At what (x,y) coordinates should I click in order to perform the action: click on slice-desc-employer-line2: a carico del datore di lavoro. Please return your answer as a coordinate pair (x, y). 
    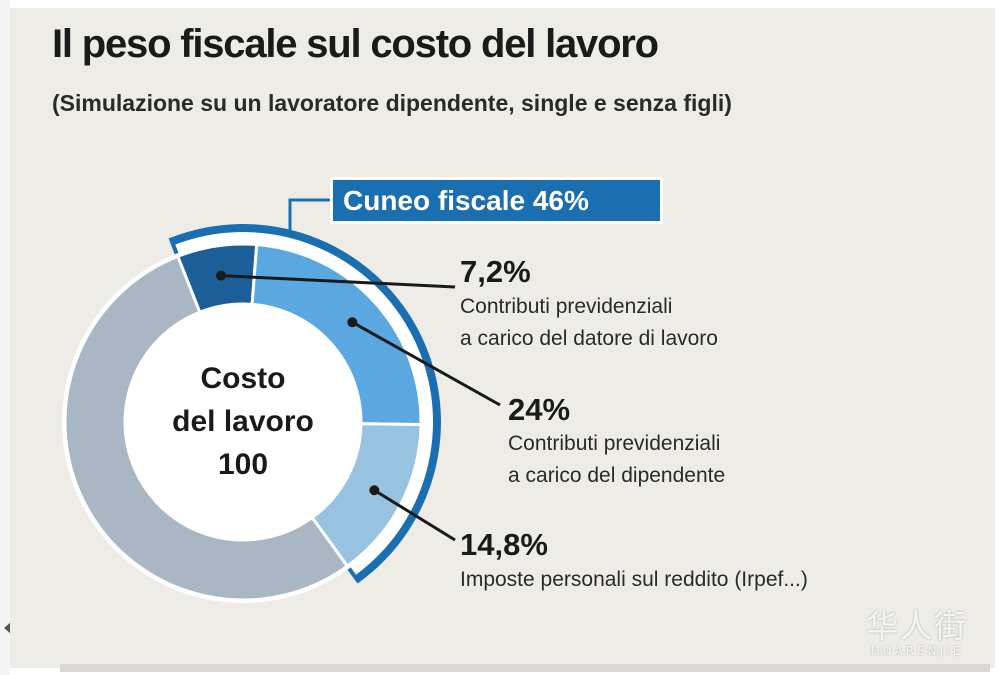
    Looking at the image, I should click on (589, 338).